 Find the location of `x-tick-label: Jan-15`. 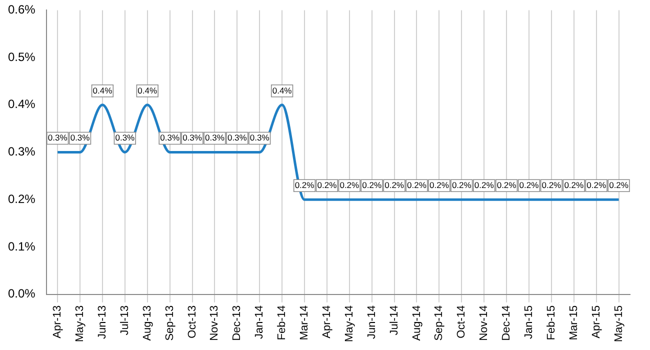

x-tick-label: Jan-15 is located at coordinates (529, 322).